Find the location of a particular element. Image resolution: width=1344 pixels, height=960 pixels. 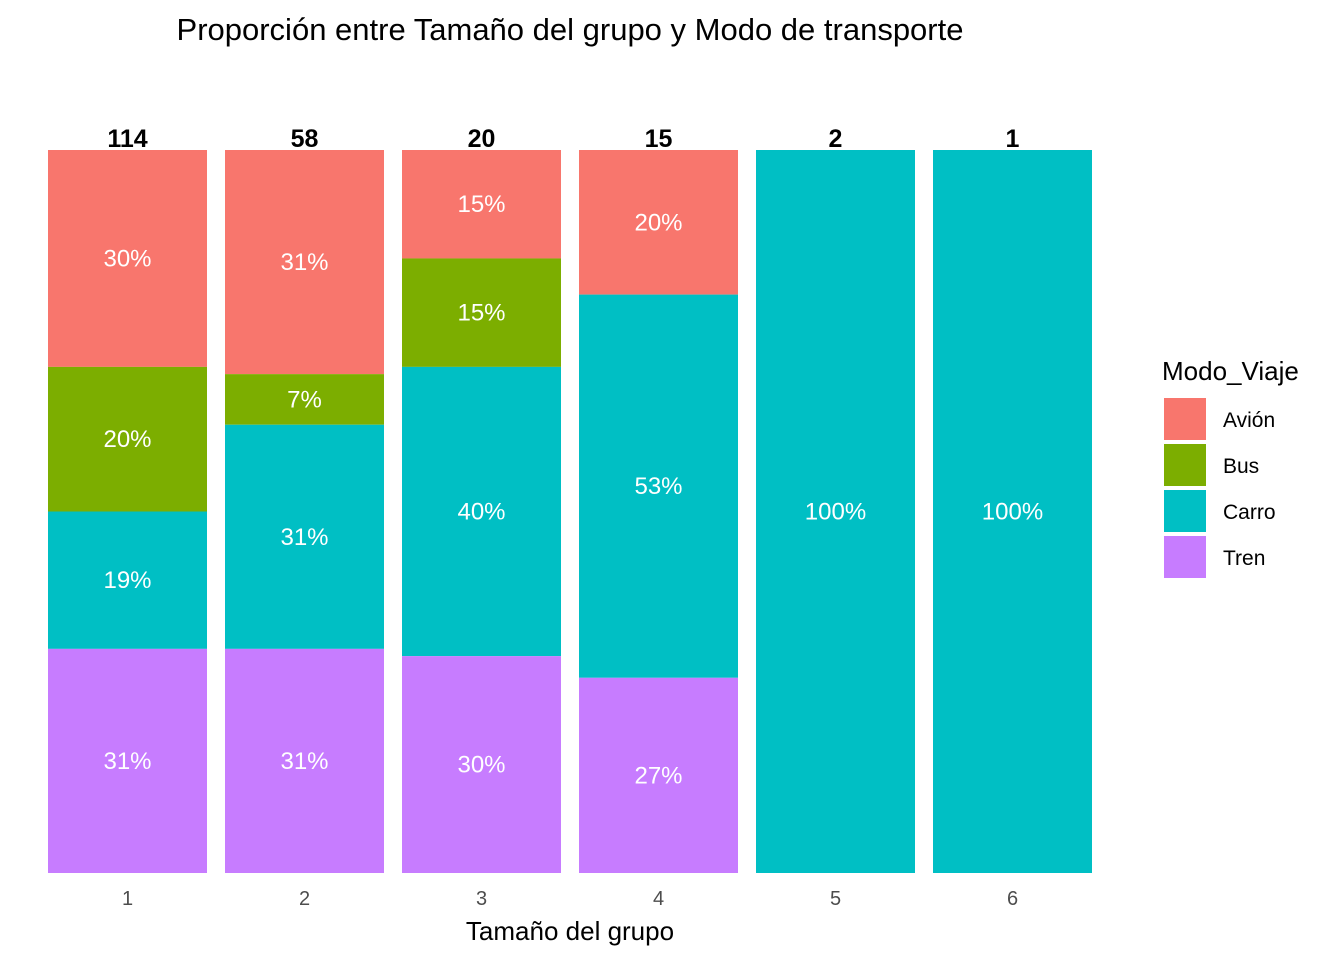

x-tick-label: 2 is located at coordinates (304, 899).